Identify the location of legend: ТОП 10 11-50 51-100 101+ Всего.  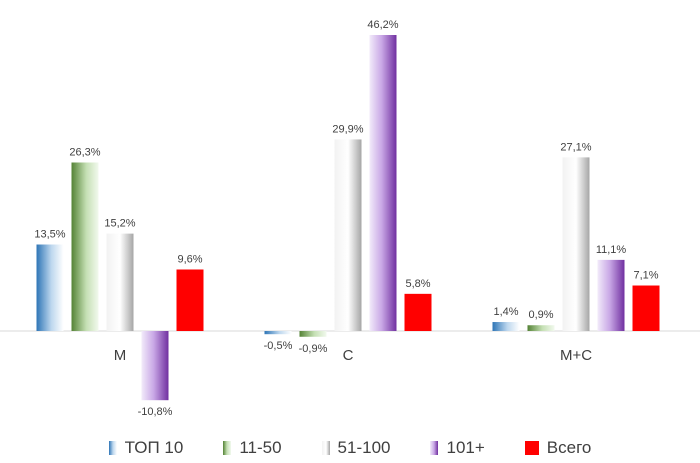
(350, 448).